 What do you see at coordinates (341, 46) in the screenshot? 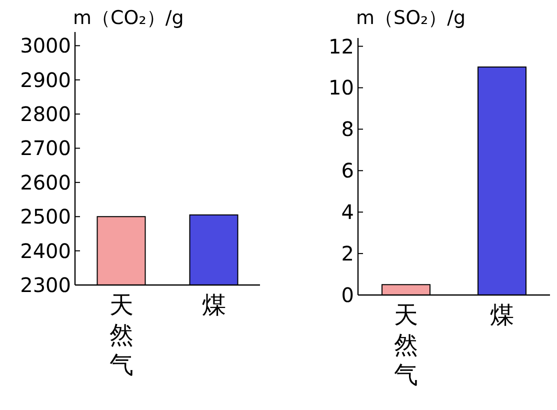
I see `y-tick-label: 12` at bounding box center [341, 46].